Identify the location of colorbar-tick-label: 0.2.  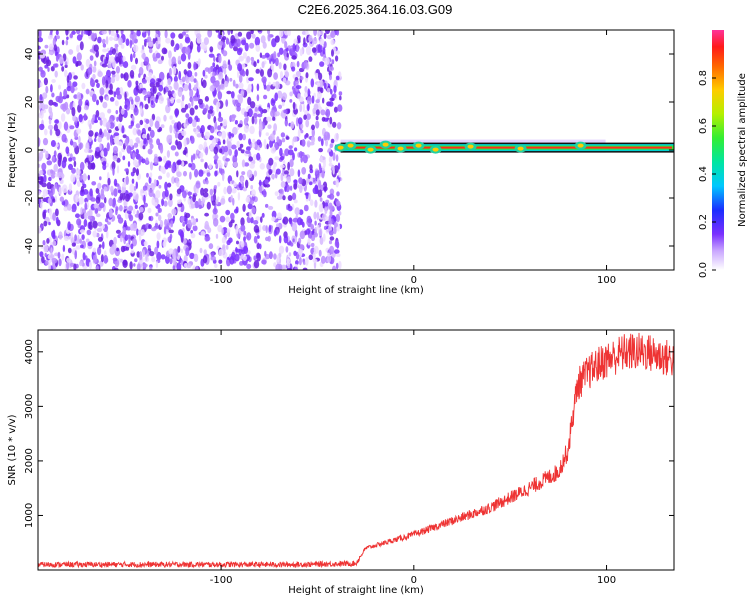
(703, 222).